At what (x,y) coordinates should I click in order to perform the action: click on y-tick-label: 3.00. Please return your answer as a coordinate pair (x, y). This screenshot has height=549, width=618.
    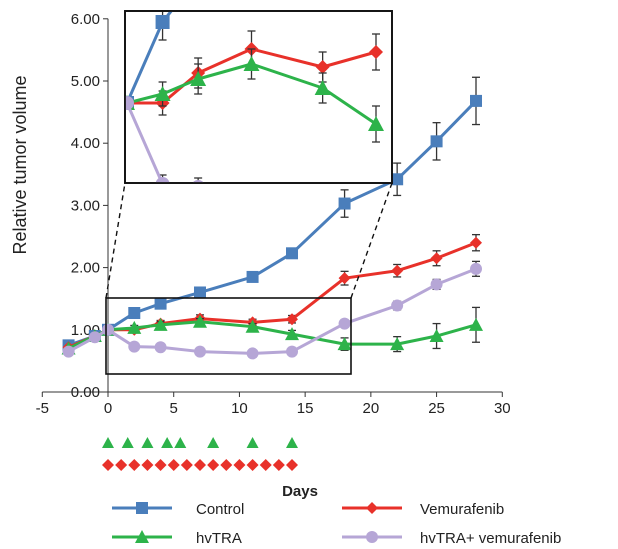
    Looking at the image, I should click on (85, 205).